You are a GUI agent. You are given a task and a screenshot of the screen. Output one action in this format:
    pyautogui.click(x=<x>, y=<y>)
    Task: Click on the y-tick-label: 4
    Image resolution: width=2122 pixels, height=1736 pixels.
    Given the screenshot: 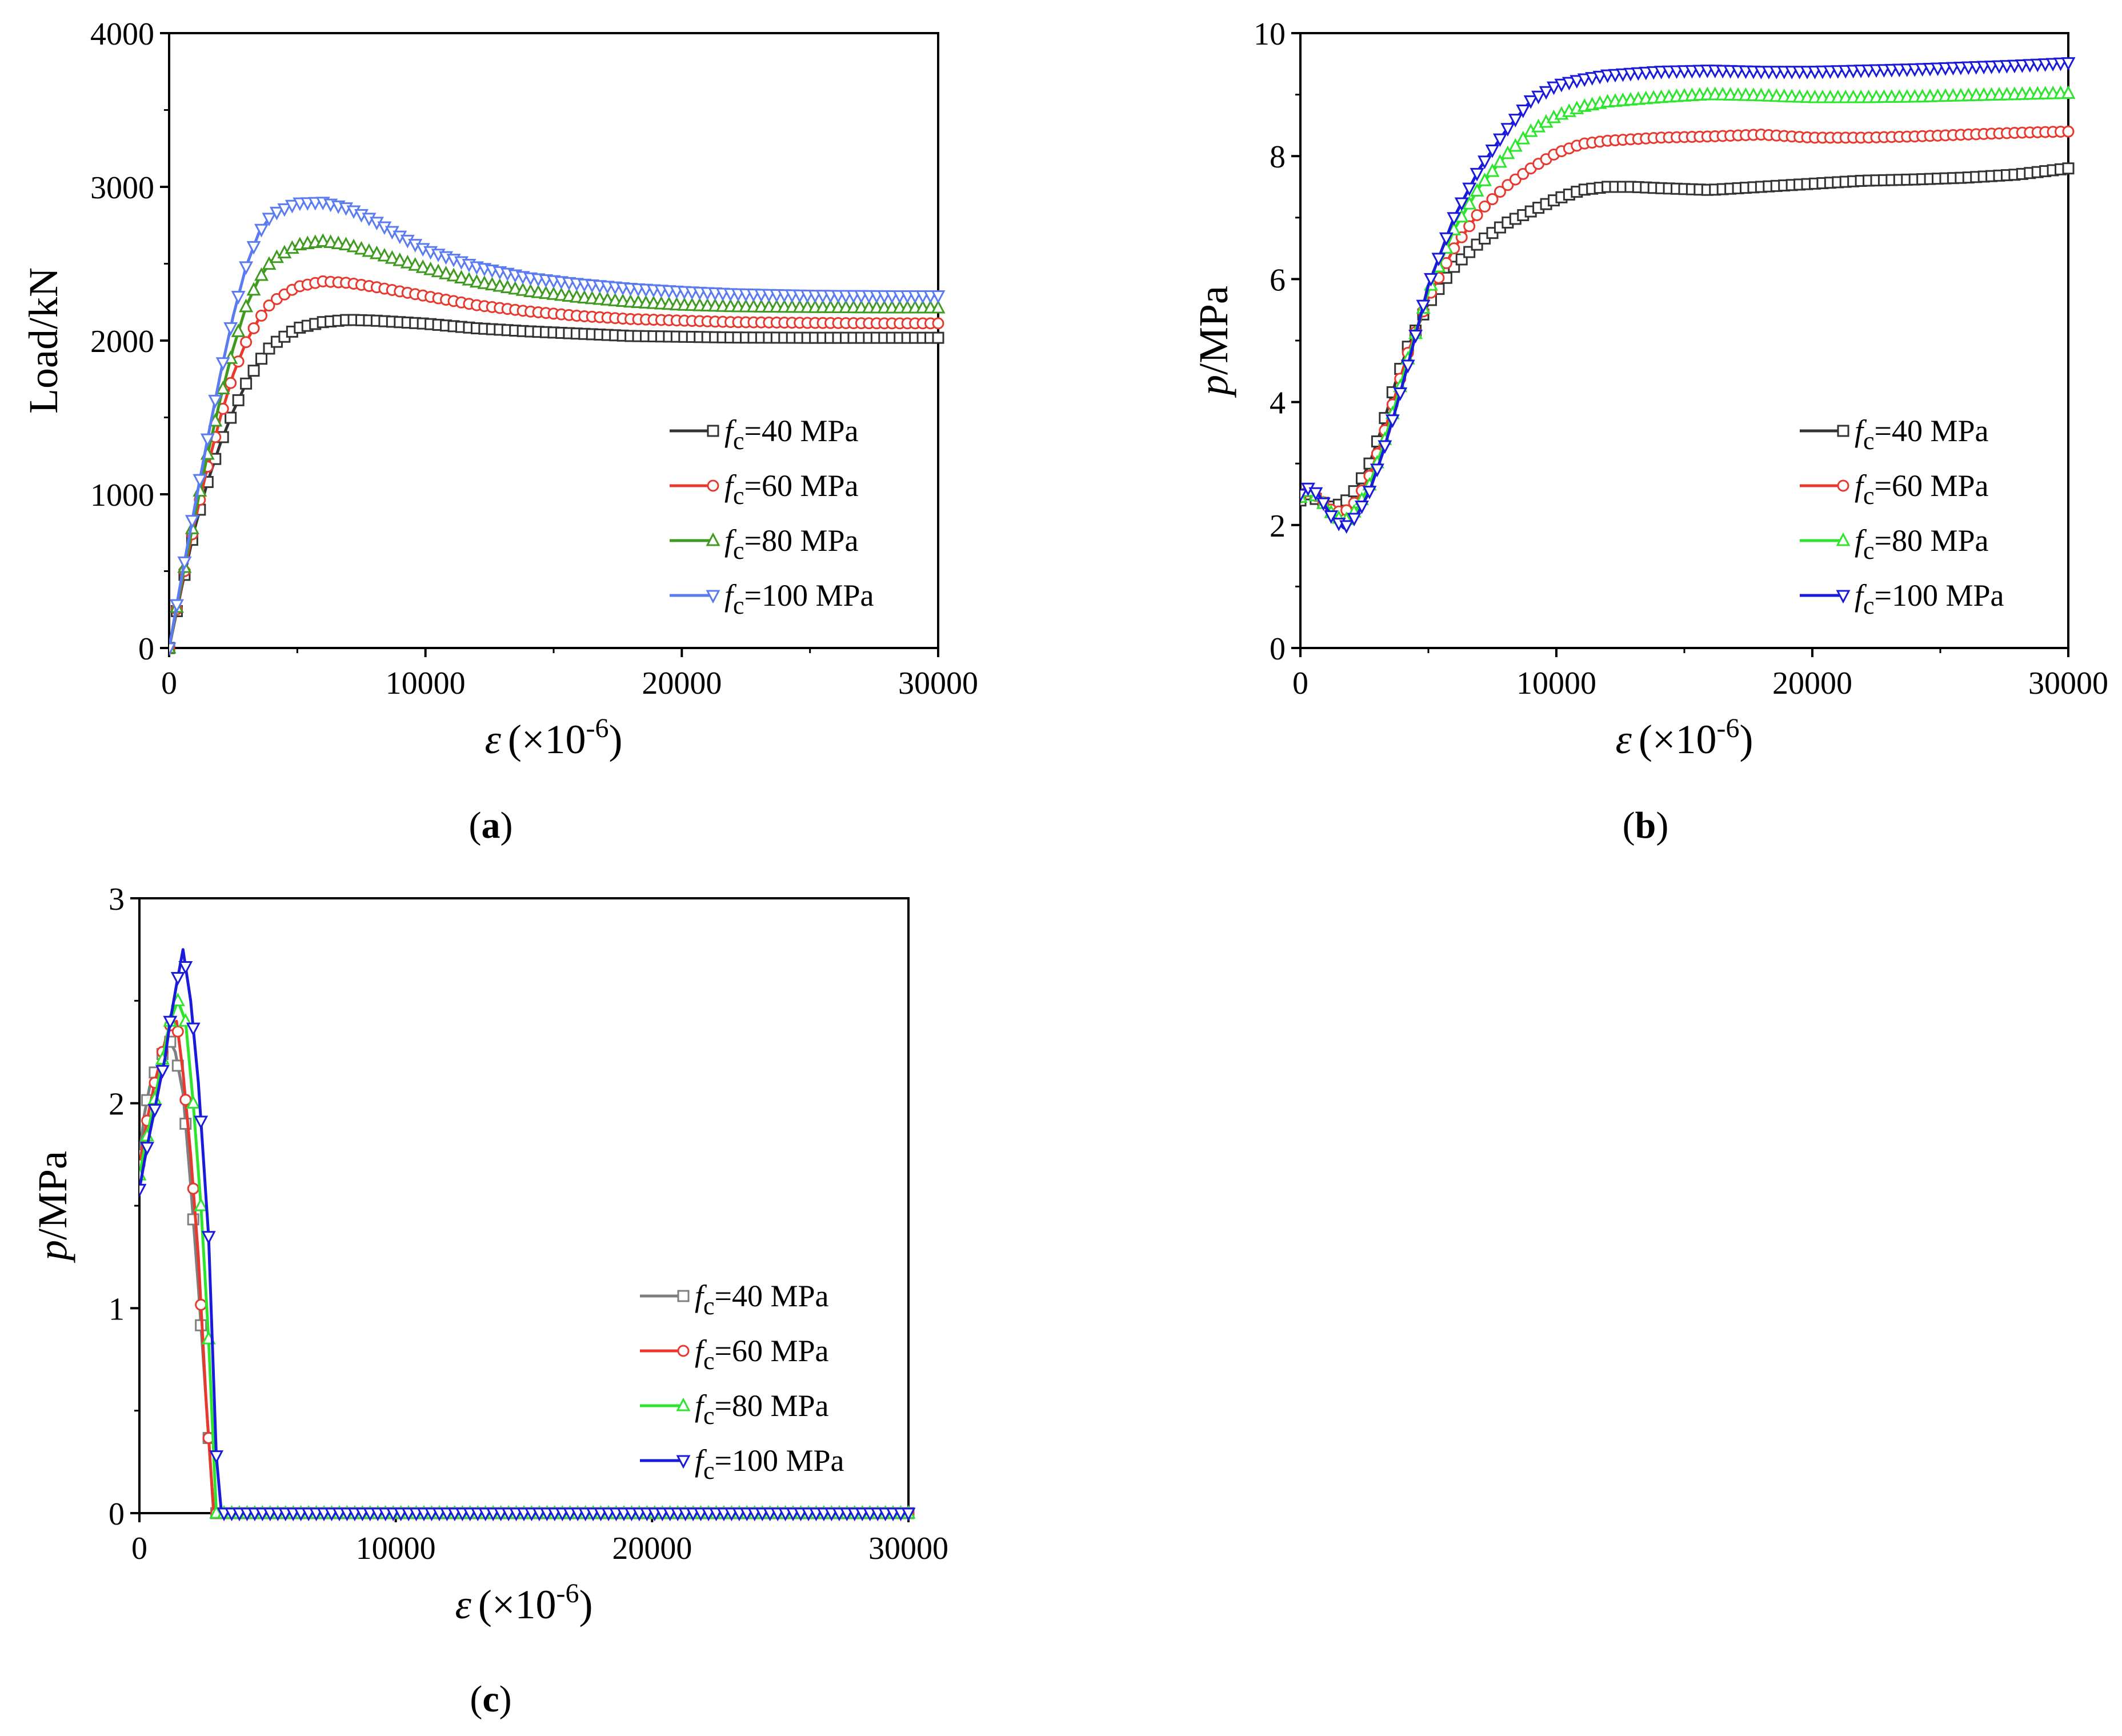 What is the action you would take?
    pyautogui.click(x=1278, y=403)
    